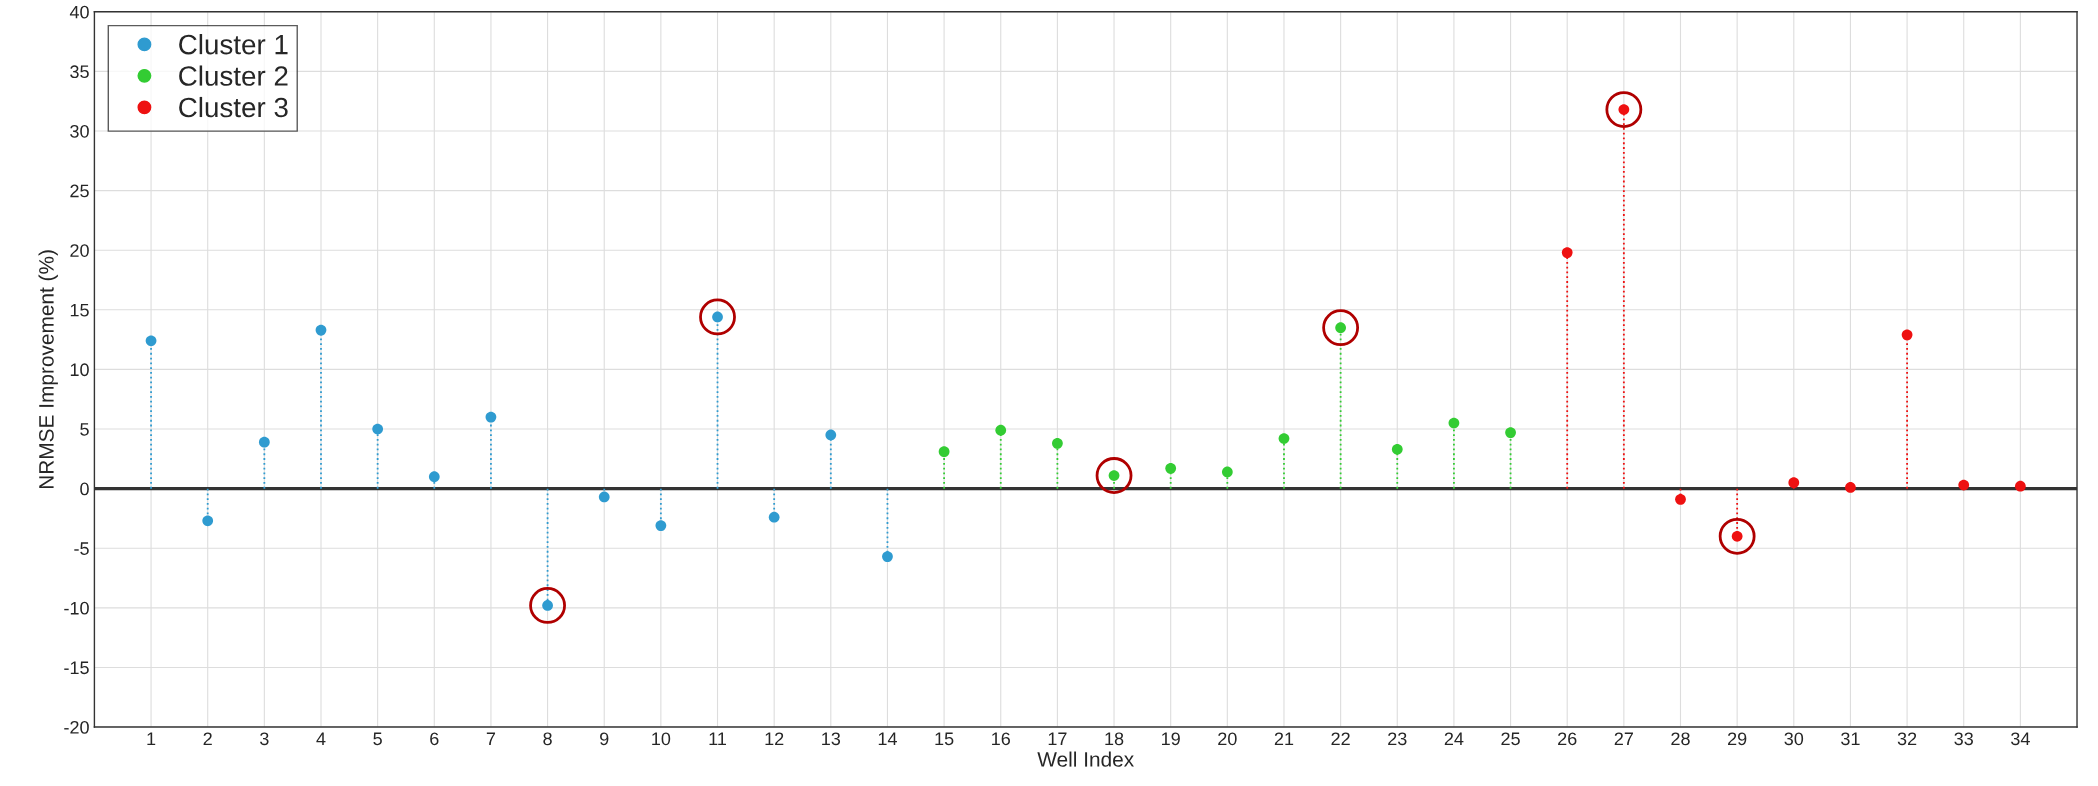 The width and height of the screenshot is (2098, 786). What do you see at coordinates (1567, 739) in the screenshot?
I see `x-tick-label: 26` at bounding box center [1567, 739].